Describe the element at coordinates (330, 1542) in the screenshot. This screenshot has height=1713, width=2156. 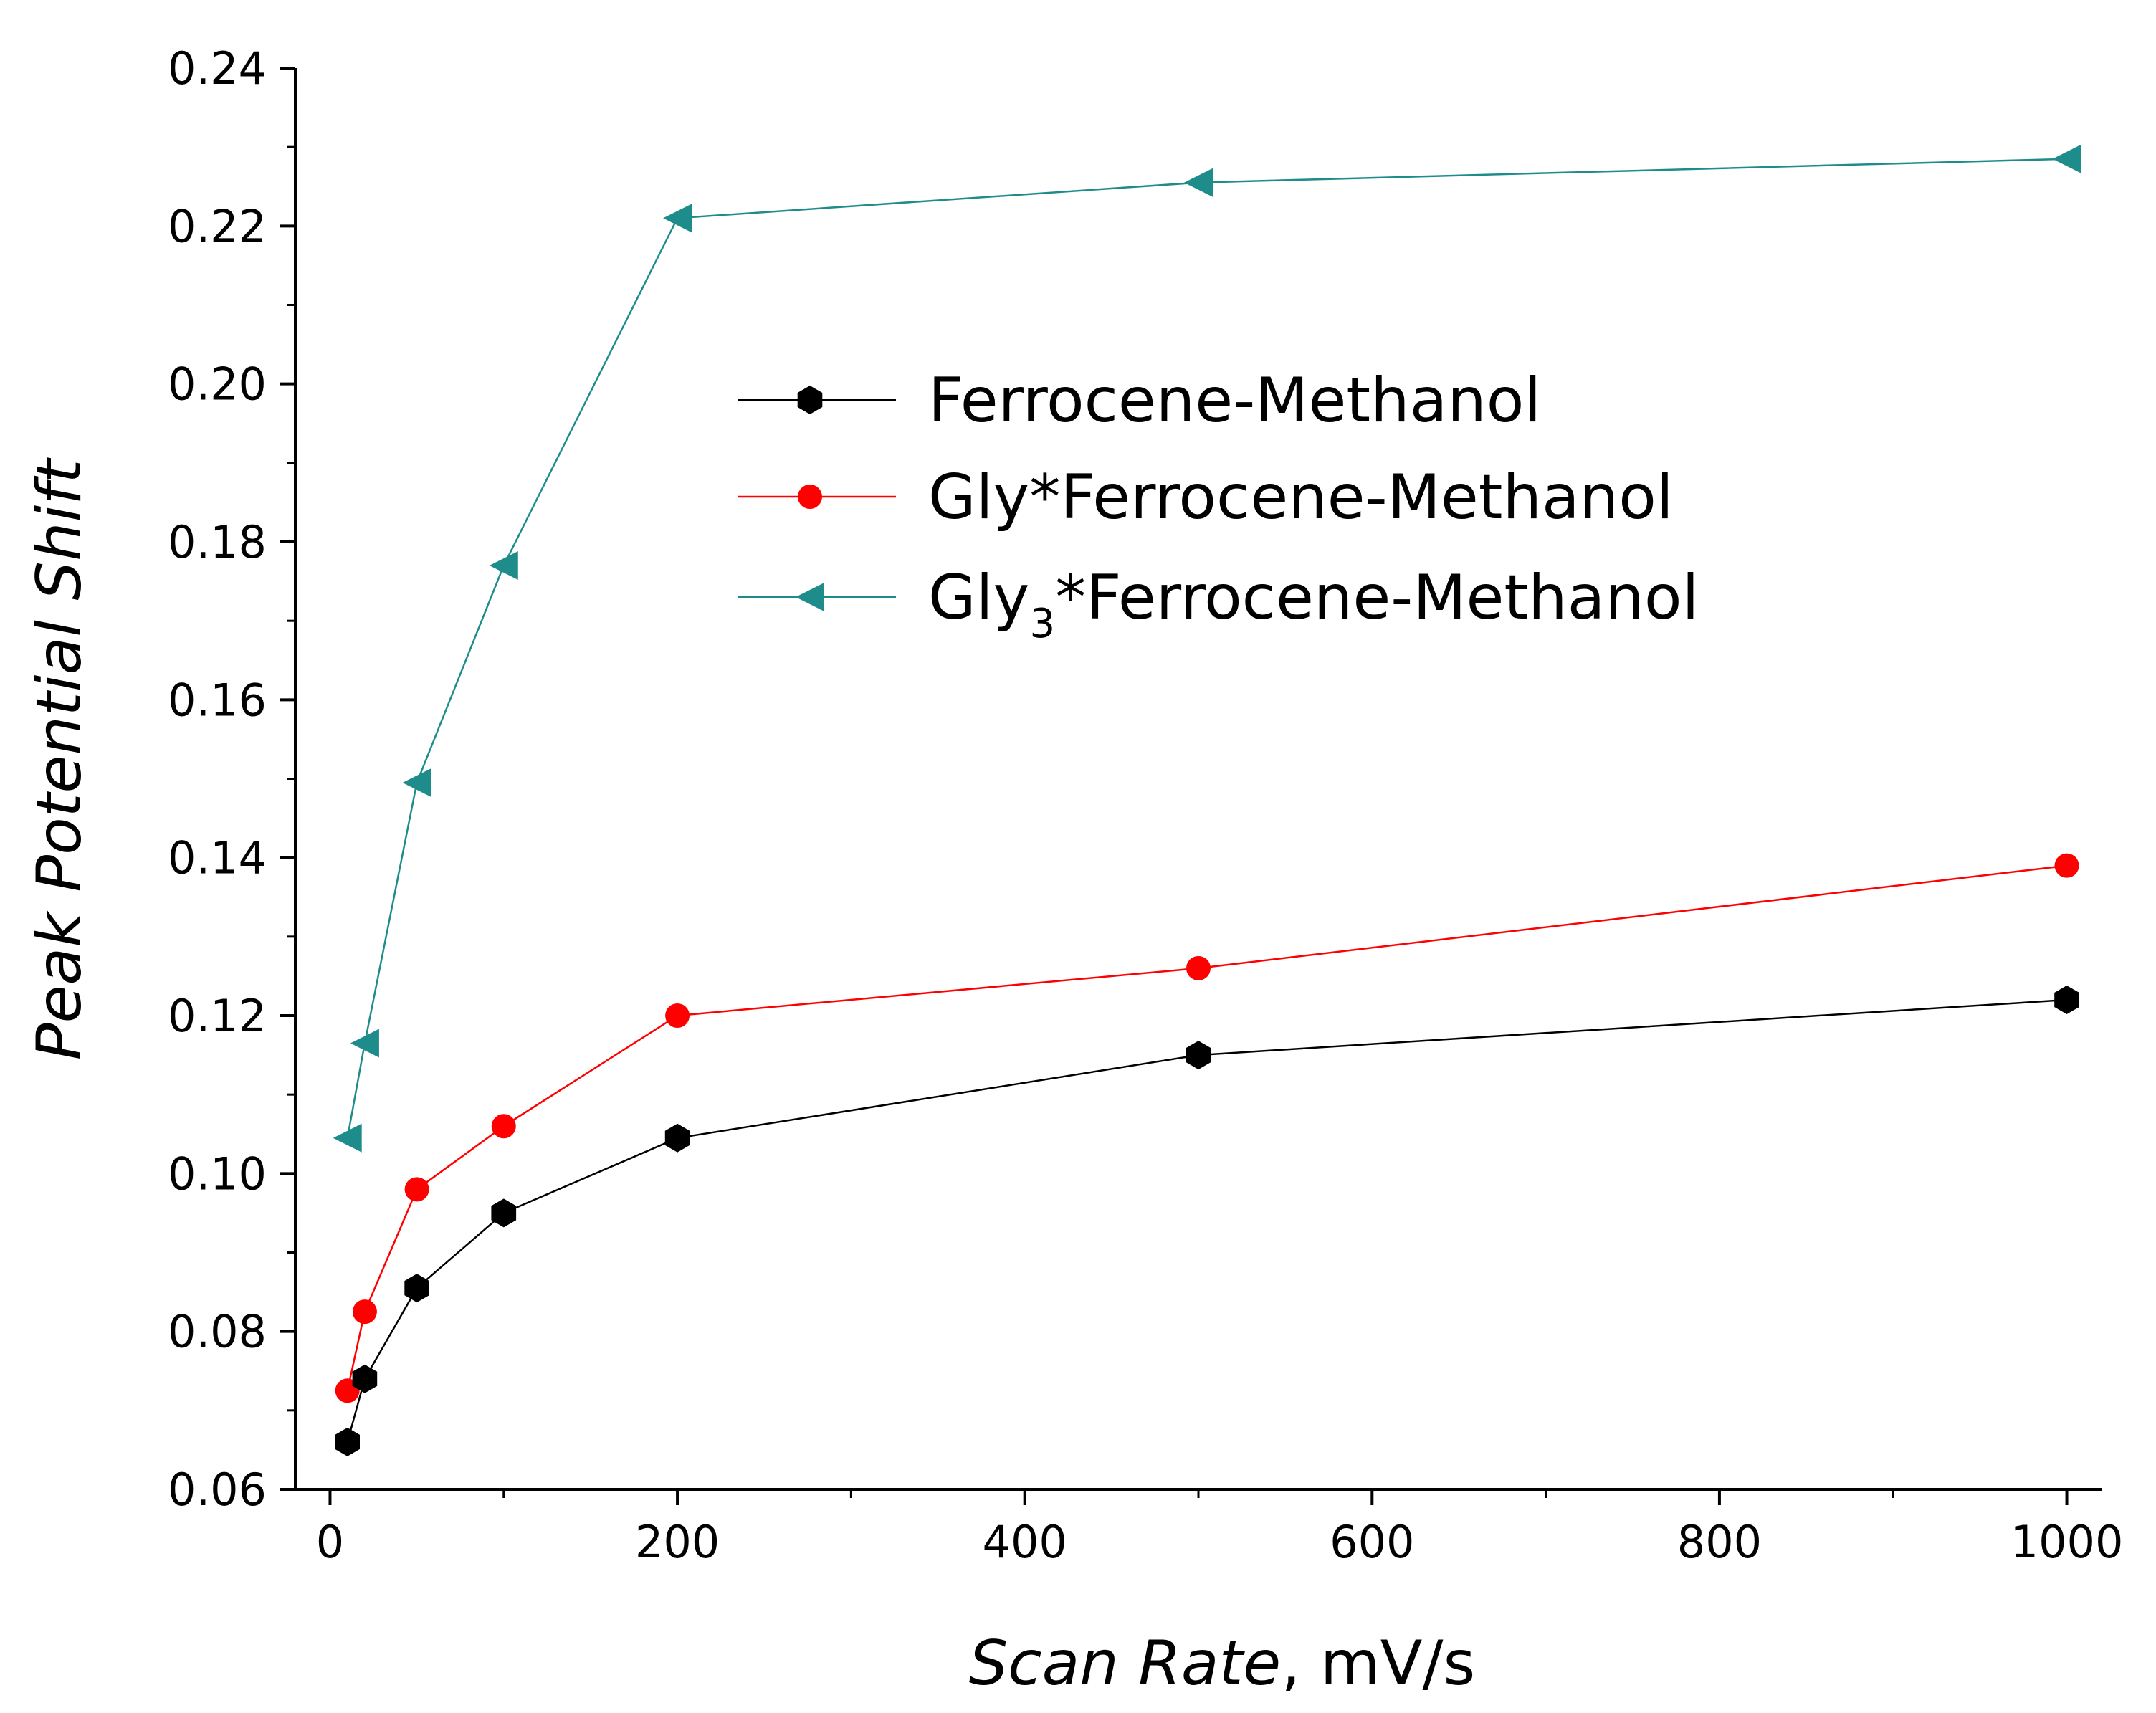
I see `x-tick-label: 0` at that location.